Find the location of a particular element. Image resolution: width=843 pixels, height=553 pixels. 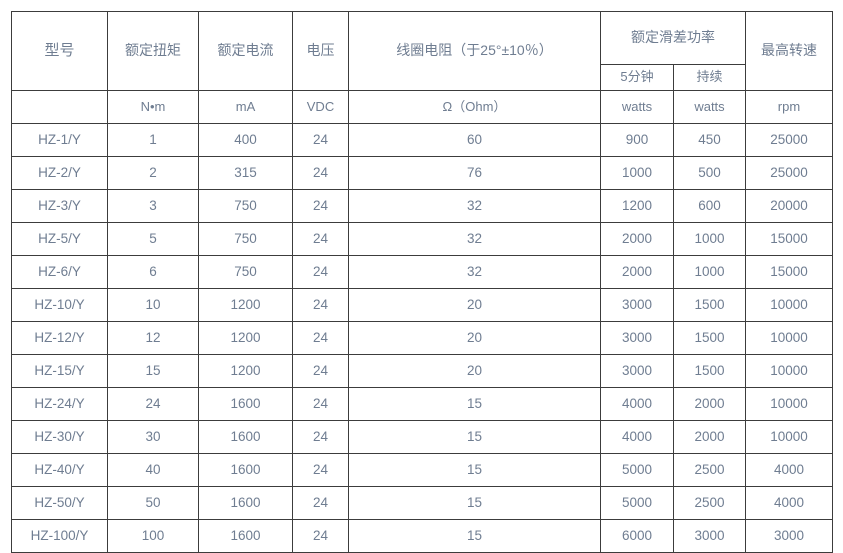

header-rated-torque: 额定扭矩 is located at coordinates (153, 51).